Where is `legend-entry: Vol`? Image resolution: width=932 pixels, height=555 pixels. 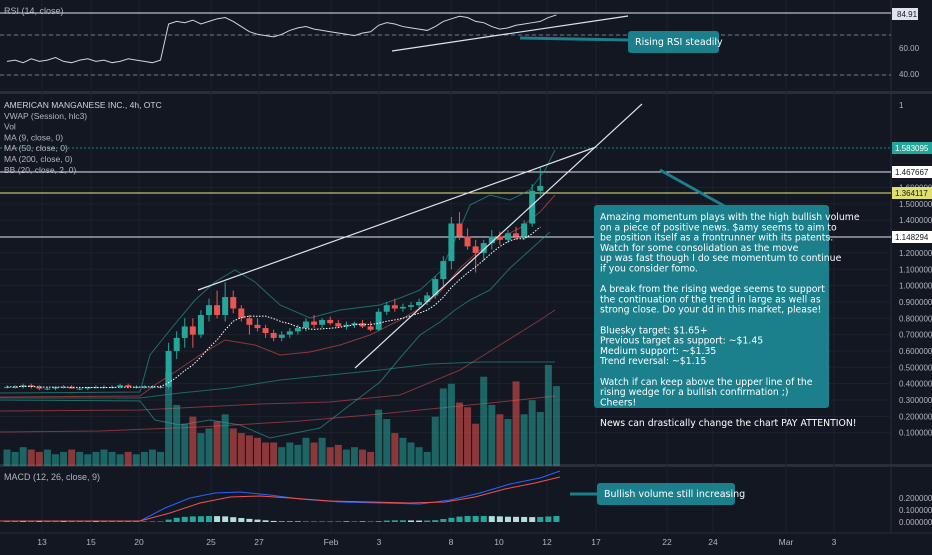 legend-entry: Vol is located at coordinates (10, 127).